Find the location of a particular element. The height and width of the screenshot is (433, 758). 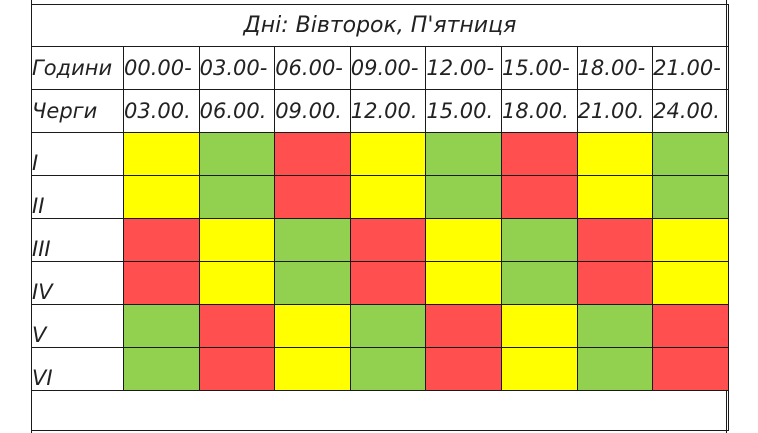

slot-end-7: 24.00. is located at coordinates (690, 111).